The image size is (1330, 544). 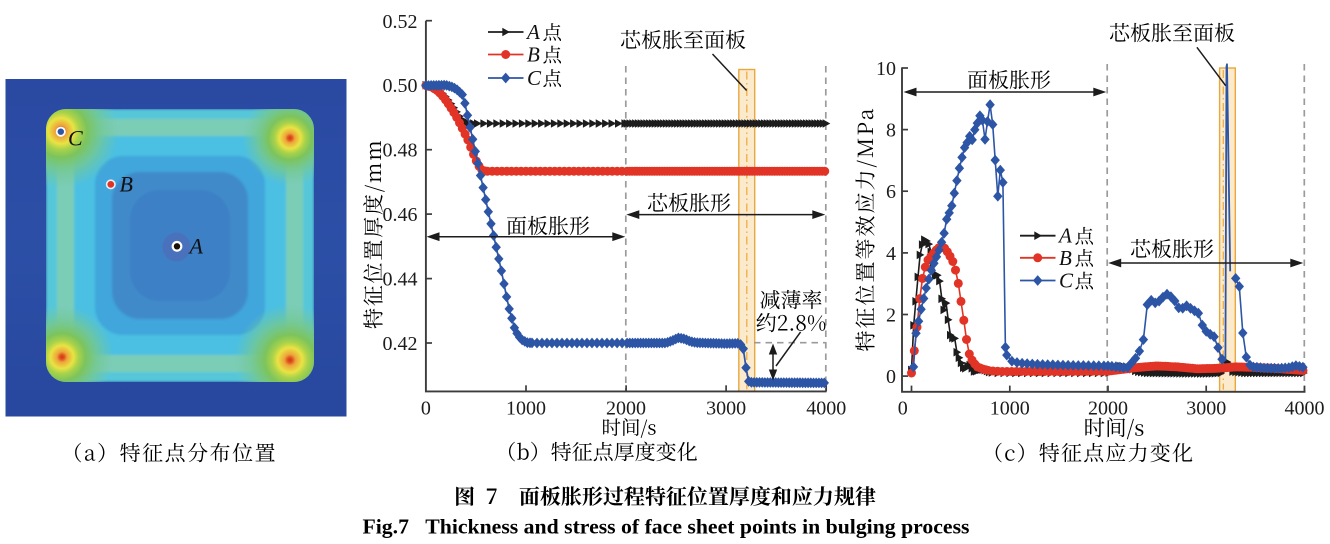 What do you see at coordinates (891, 131) in the screenshot?
I see `svg-text: 8` at bounding box center [891, 131].